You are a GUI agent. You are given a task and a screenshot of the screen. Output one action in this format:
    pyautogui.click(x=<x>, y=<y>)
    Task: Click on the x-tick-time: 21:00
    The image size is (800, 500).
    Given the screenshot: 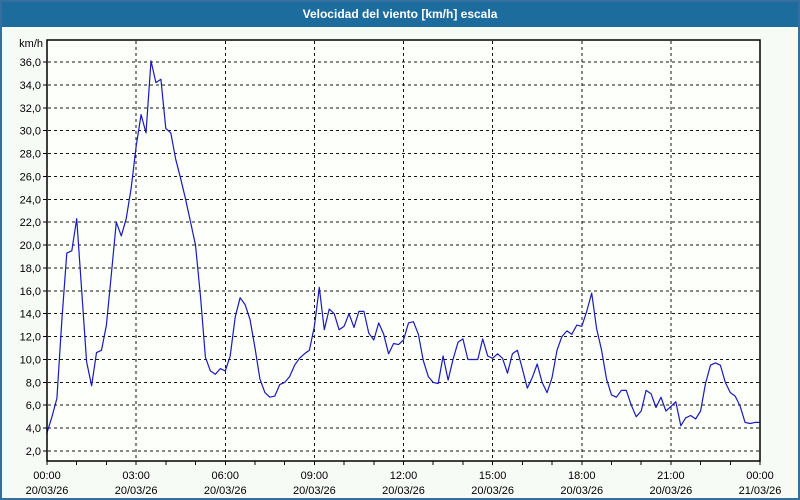 What is the action you would take?
    pyautogui.click(x=671, y=476)
    